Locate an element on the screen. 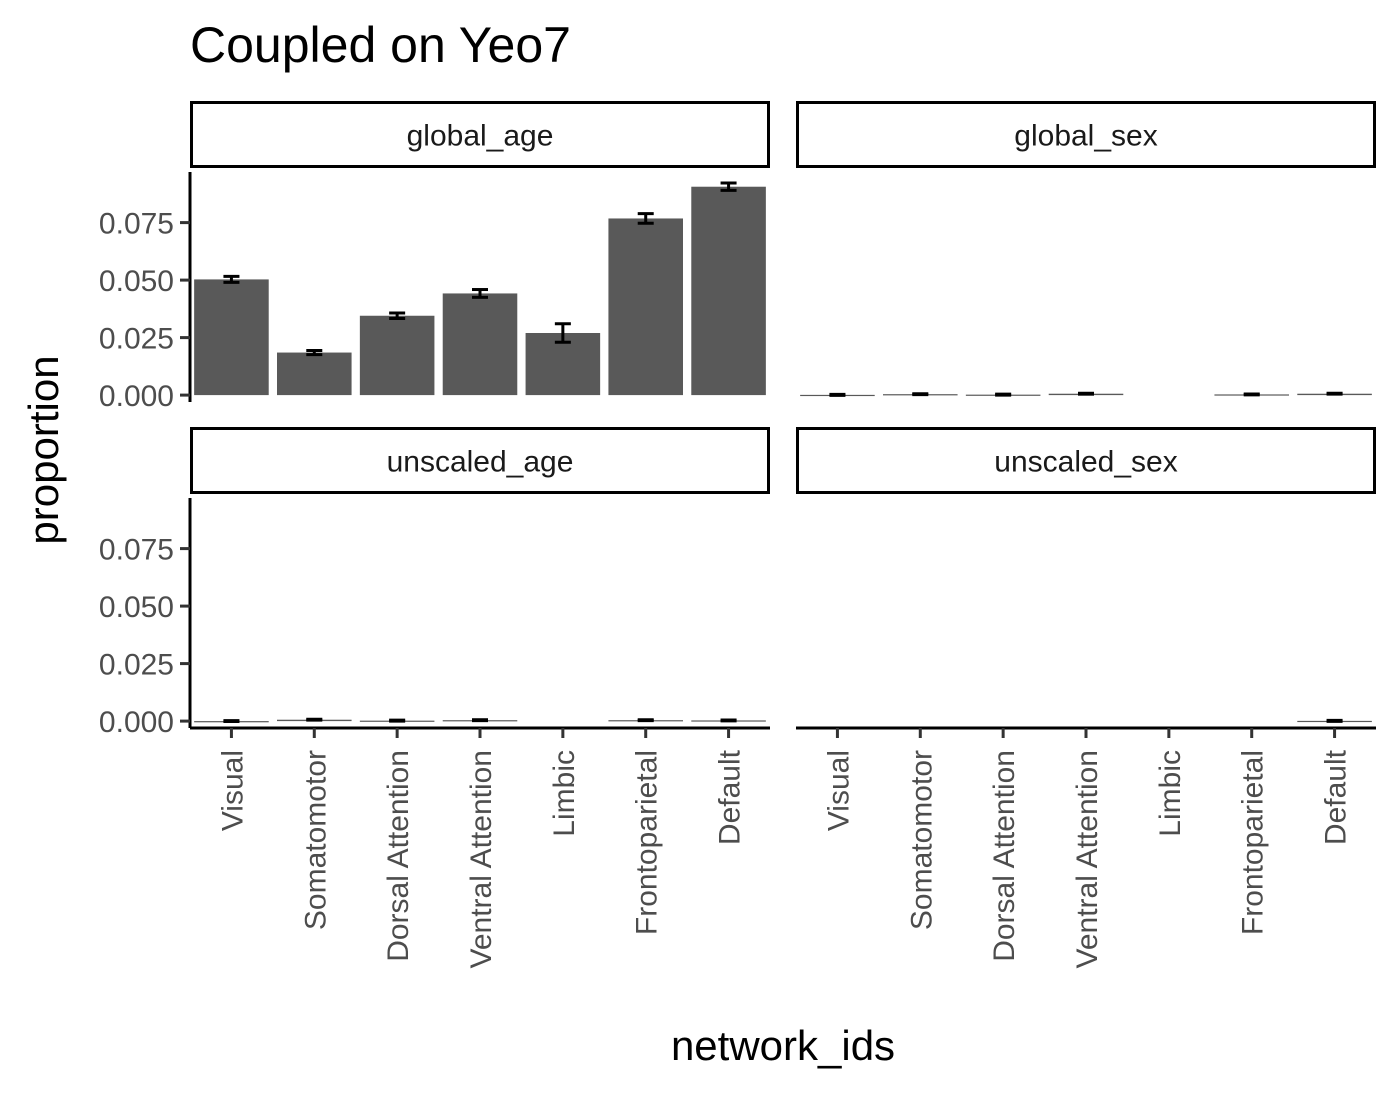 Image resolution: width=1400 pixels, height=1098 pixels. x-axis-title: network_ids is located at coordinates (783, 1045).